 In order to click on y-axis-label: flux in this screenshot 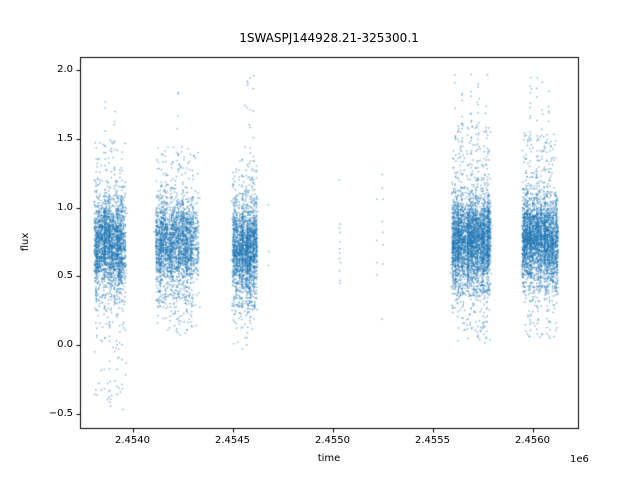, I will do `click(25, 242)`.